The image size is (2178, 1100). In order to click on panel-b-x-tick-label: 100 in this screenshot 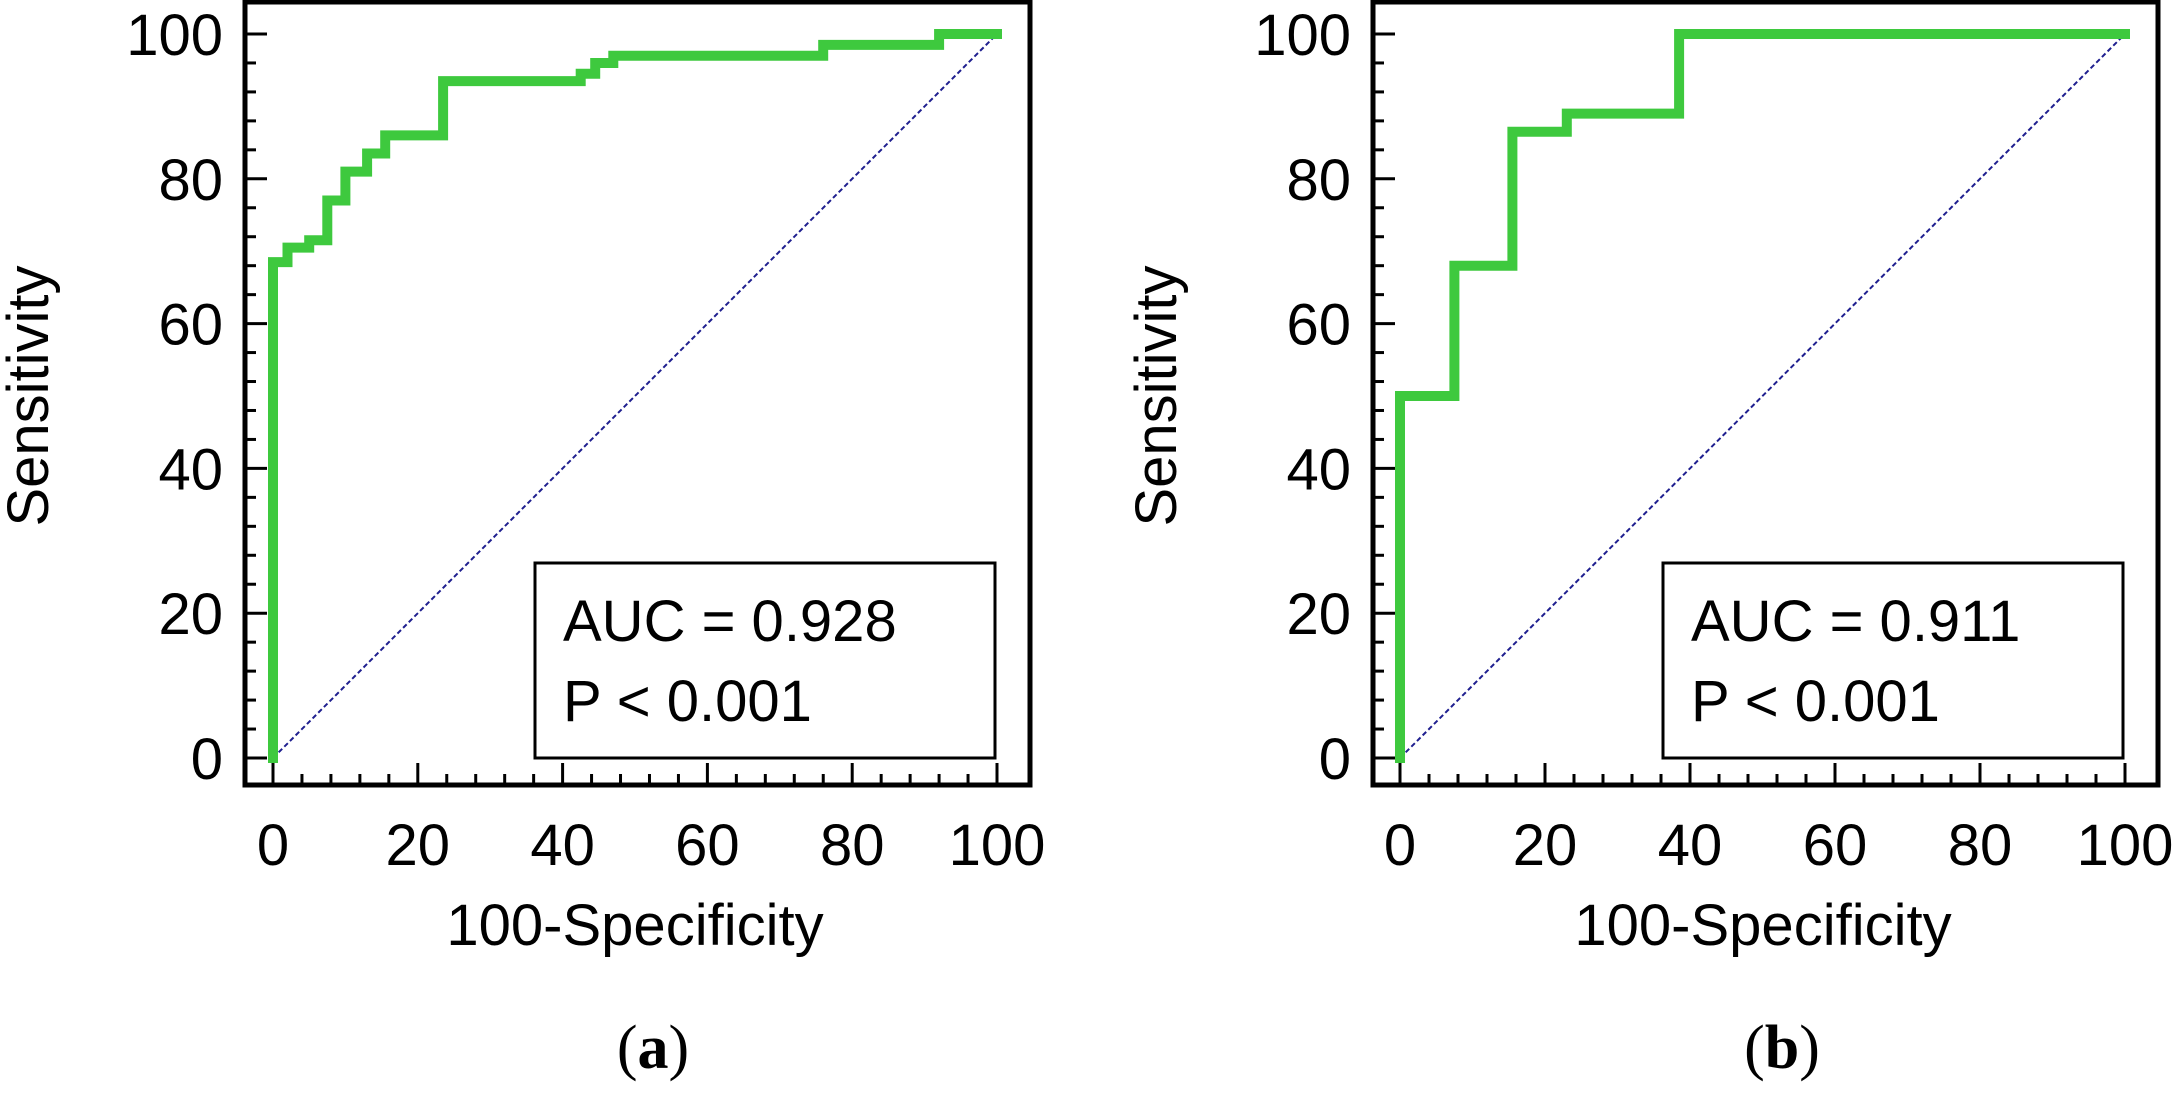, I will do `click(2125, 845)`.